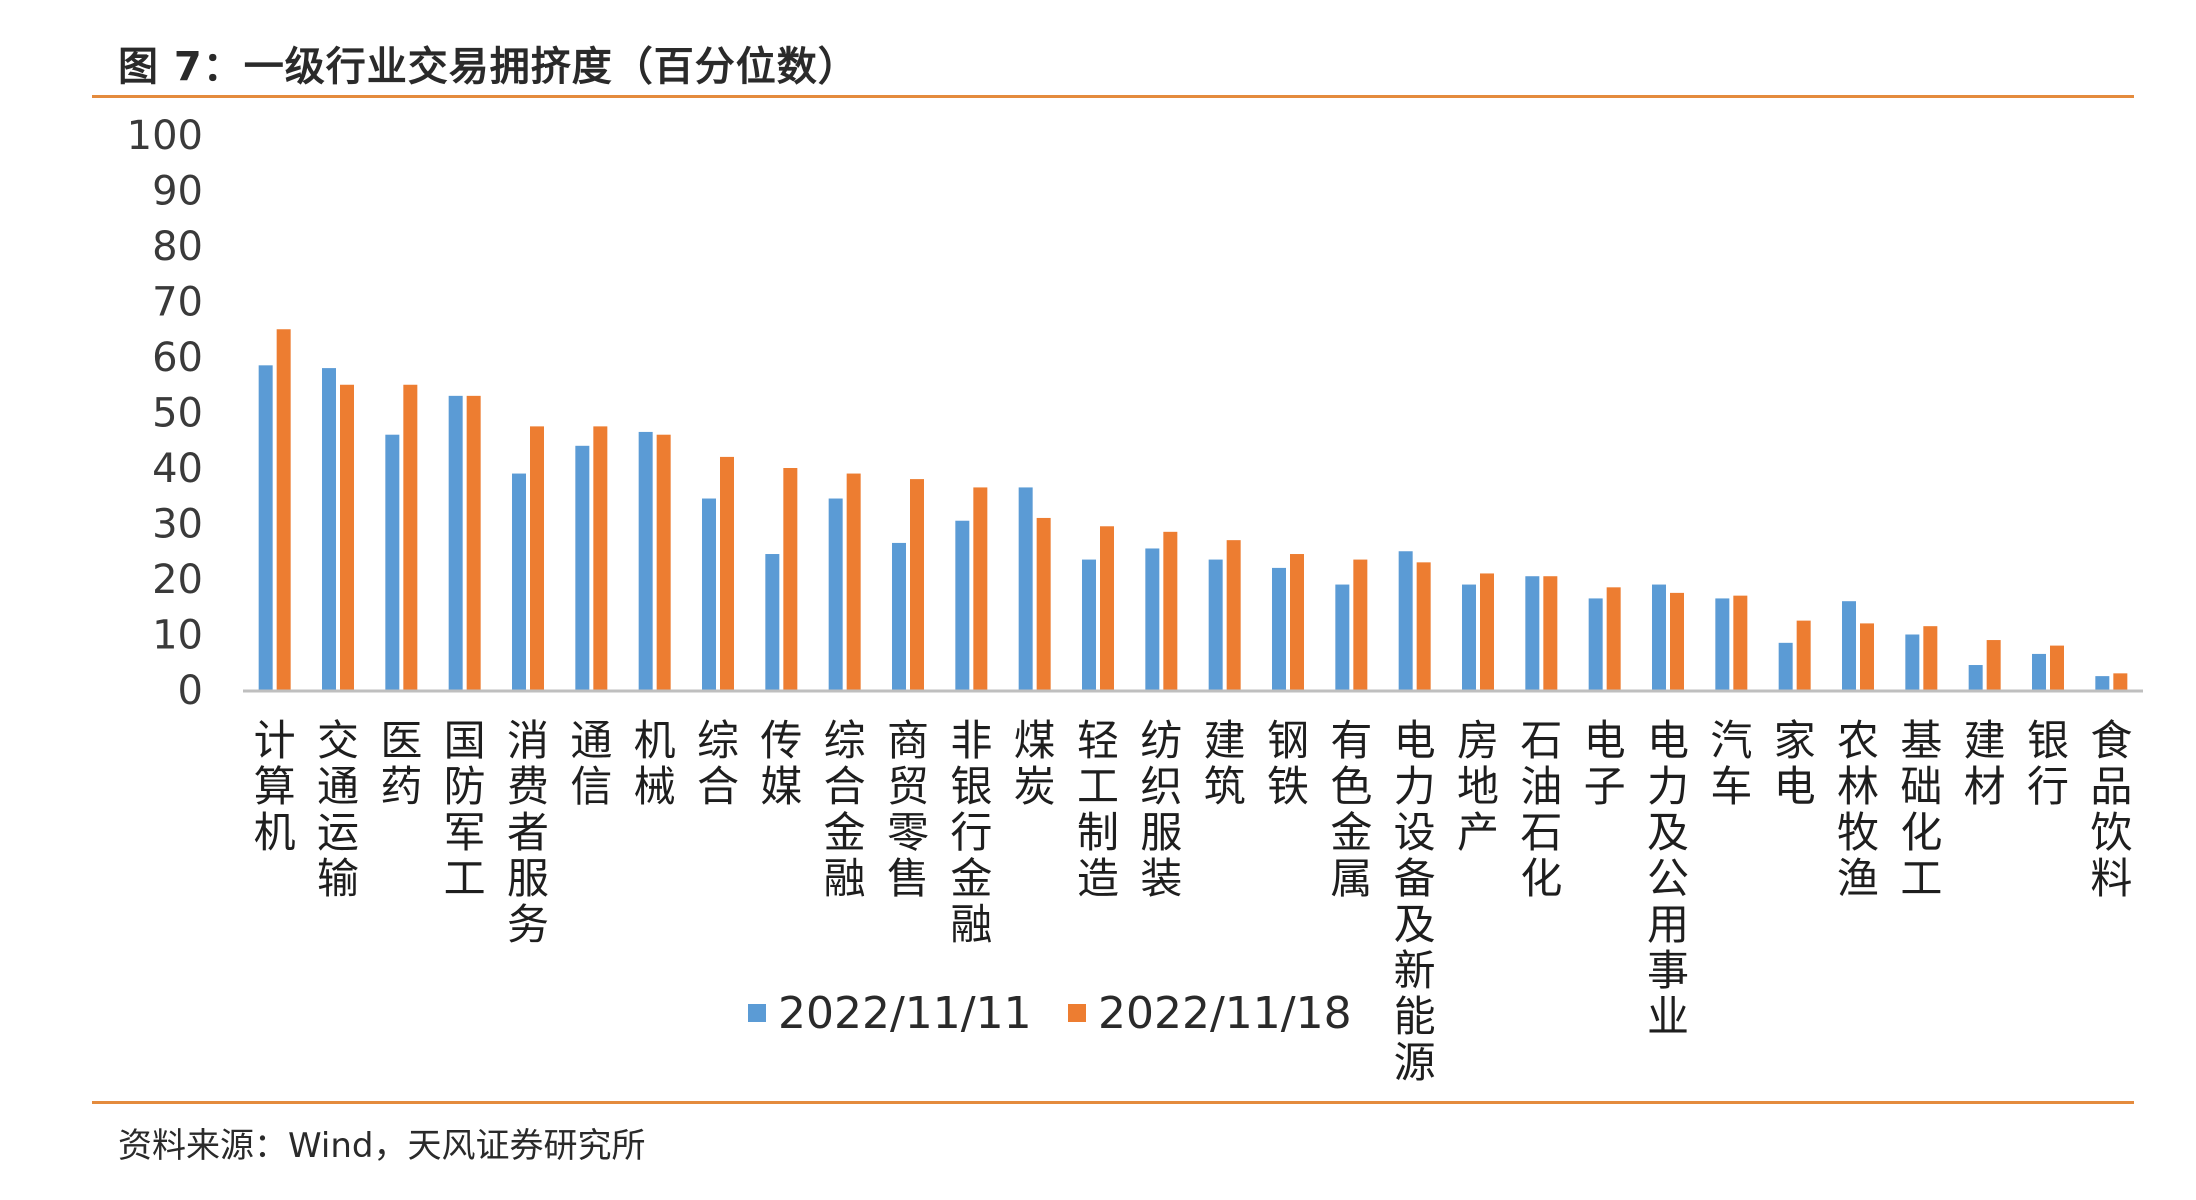 This screenshot has width=2196, height=1200. What do you see at coordinates (401, 763) in the screenshot?
I see `category-label: 医药` at bounding box center [401, 763].